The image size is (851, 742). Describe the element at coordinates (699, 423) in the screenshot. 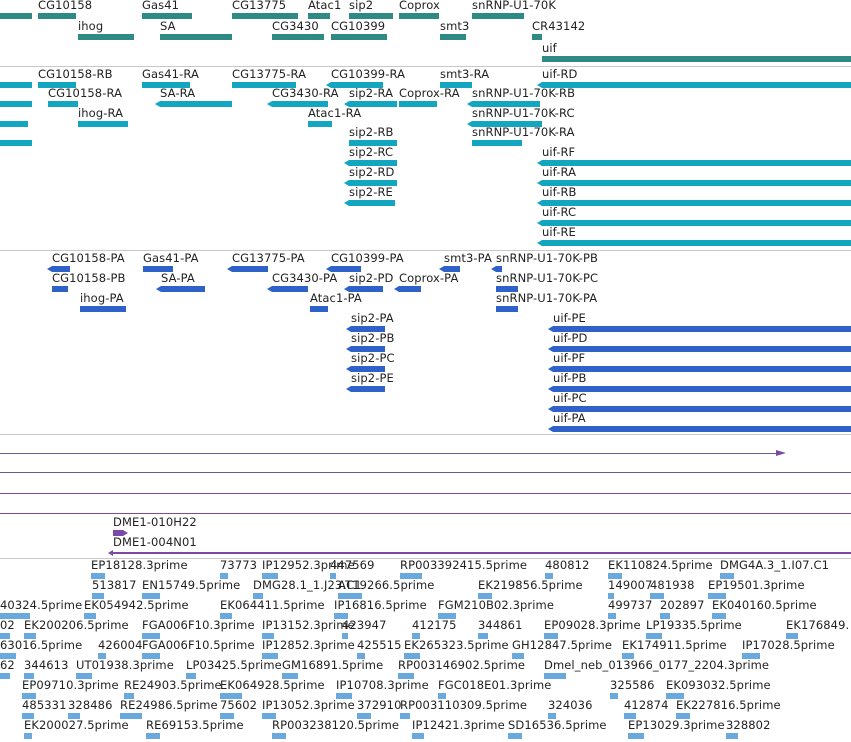

I see `protein-uif-pa: uif-PA` at that location.